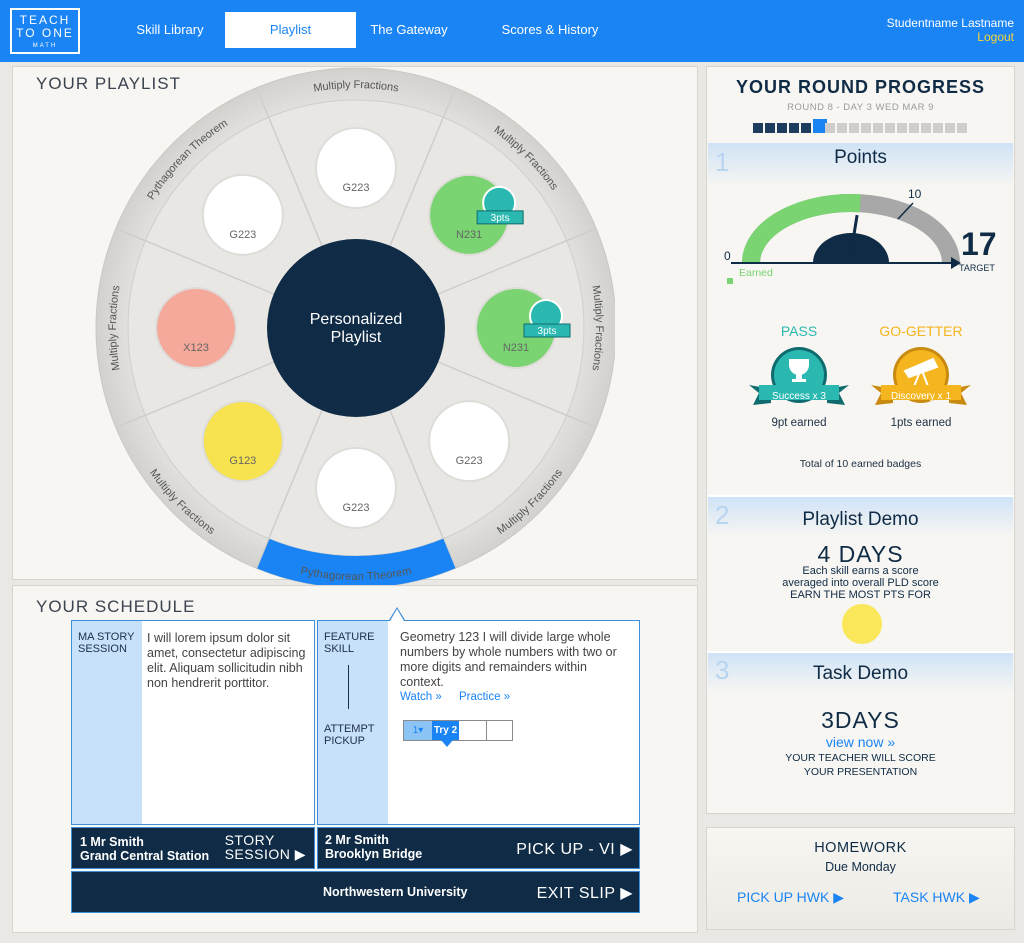  I want to click on attempt-tracker: 1▾ Try 2, so click(458, 733).